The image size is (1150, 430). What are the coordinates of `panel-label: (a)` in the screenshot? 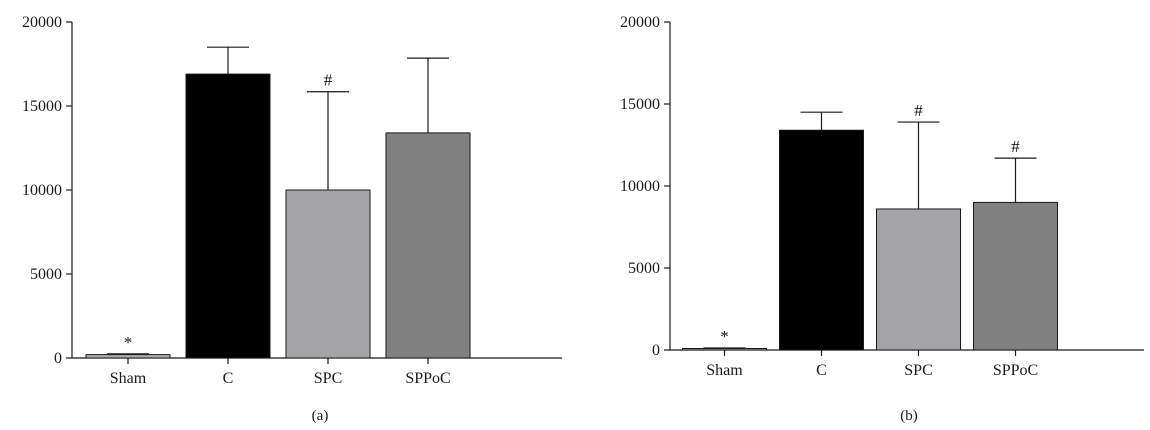 It's located at (320, 416).